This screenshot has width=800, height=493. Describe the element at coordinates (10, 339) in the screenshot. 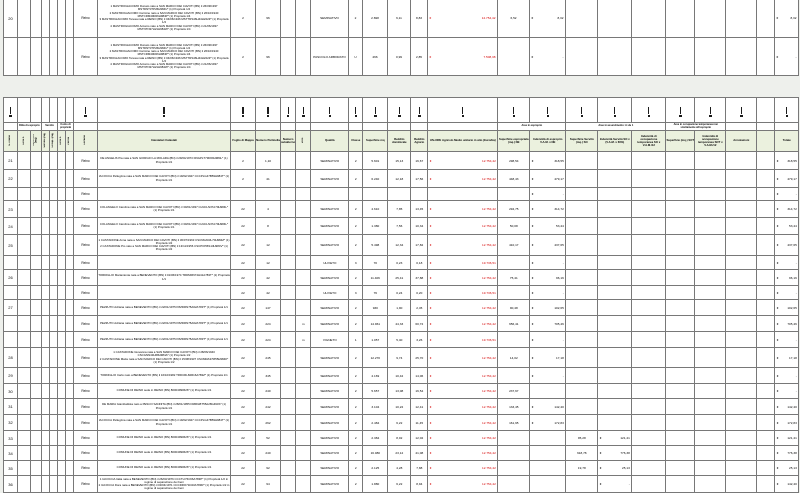

I see `row-number-cell` at that location.